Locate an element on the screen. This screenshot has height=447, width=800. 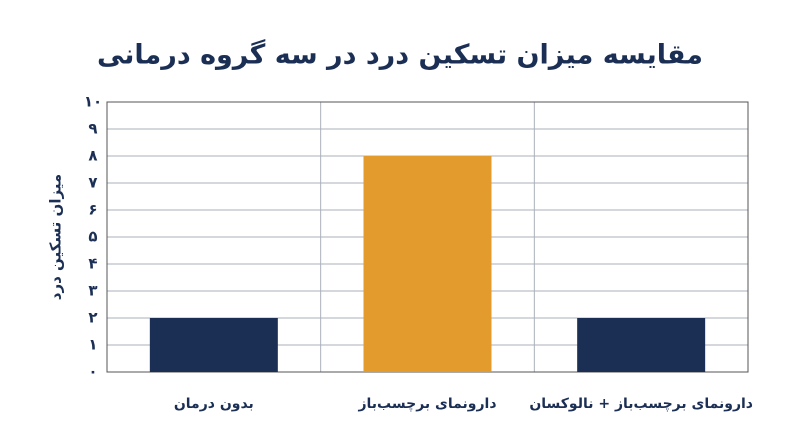
x-tick-label: دارونمای برچسب‌باز + نالوکسان is located at coordinates (641, 404).